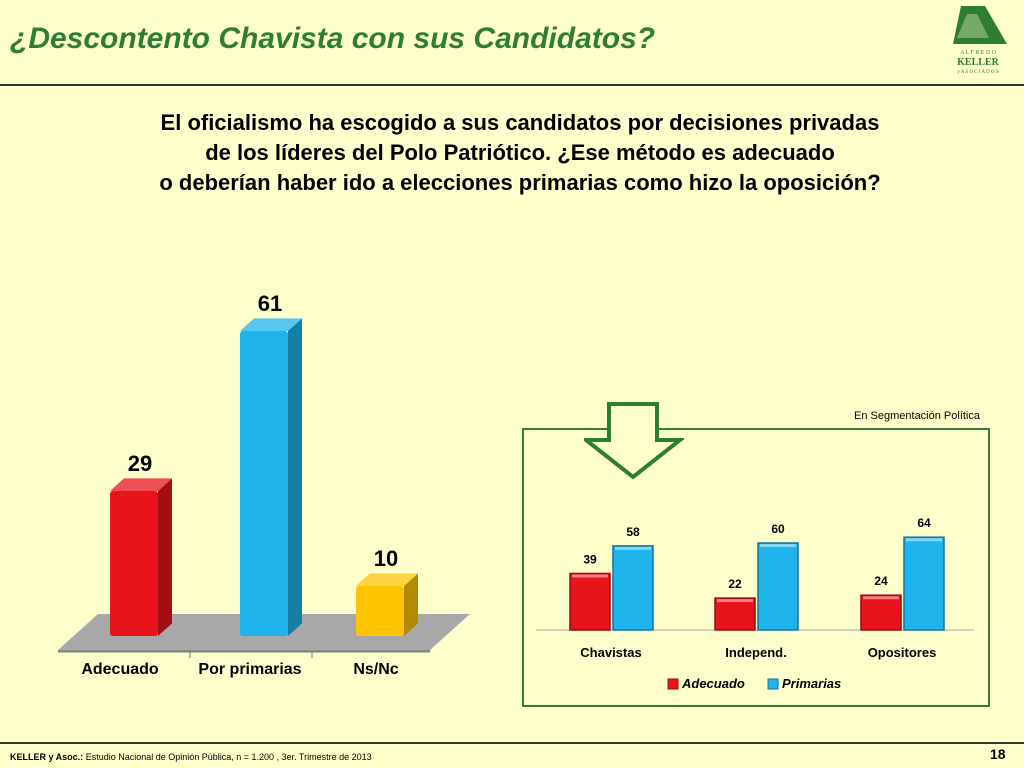 This screenshot has height=768, width=1024. Describe the element at coordinates (610, 652) in the screenshot. I see `category-label-chavistas: Chavistas` at that location.